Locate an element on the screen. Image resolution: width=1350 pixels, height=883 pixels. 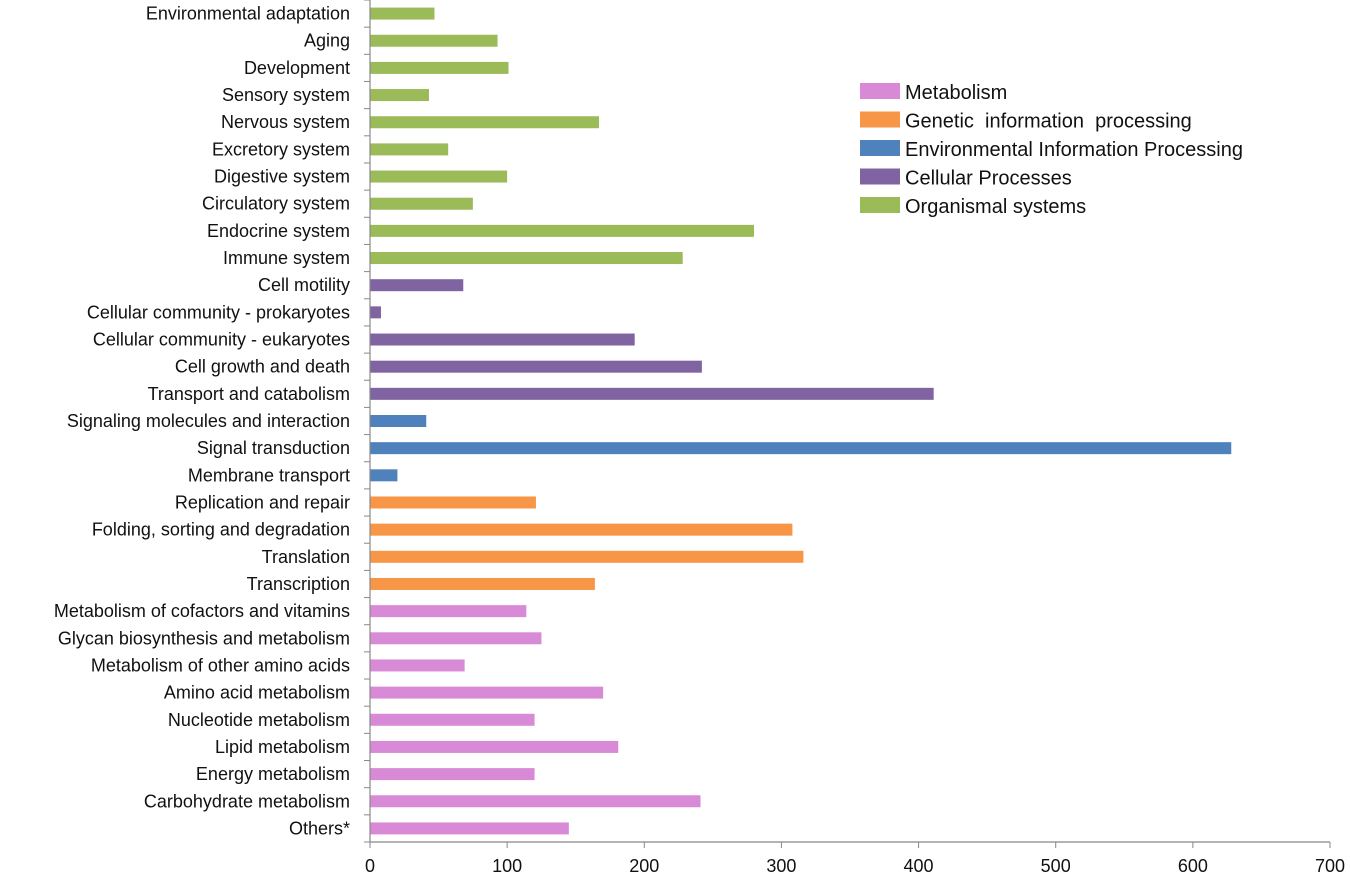
bar-immune-system is located at coordinates (526, 258).